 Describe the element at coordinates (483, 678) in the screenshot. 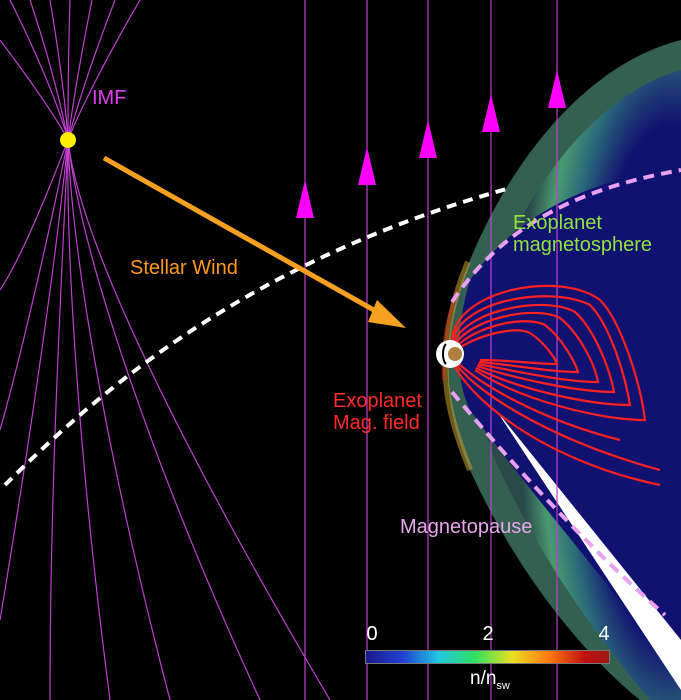

I see `colorbar-label-main: n/n` at that location.